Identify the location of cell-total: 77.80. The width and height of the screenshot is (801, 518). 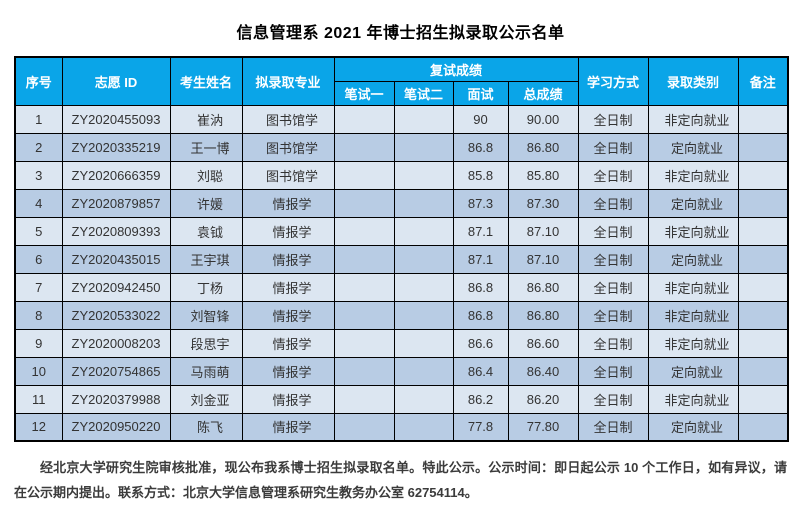
(543, 427).